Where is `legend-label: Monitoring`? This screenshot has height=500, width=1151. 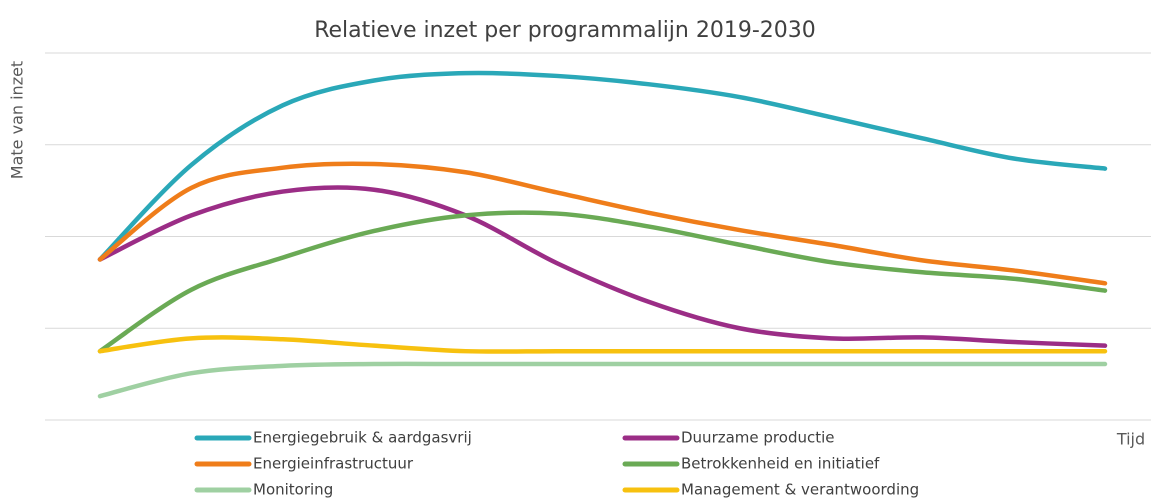 legend-label: Monitoring is located at coordinates (293, 490).